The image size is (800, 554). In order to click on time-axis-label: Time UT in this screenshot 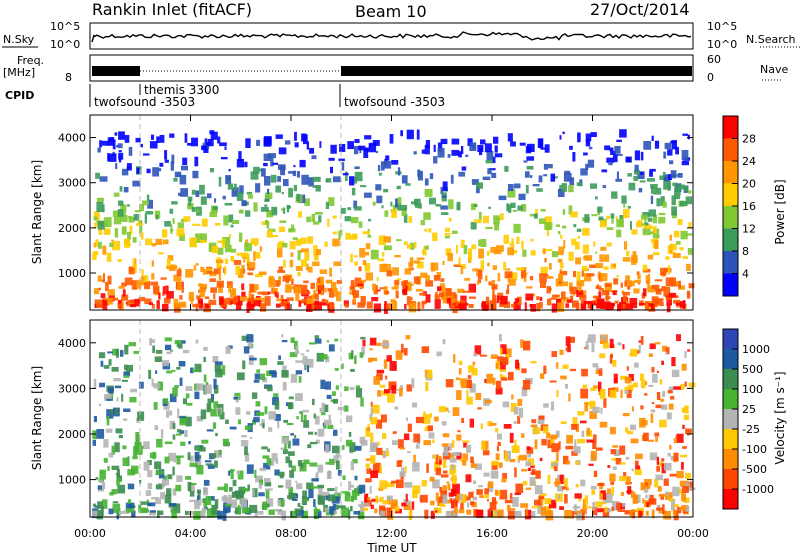, I will do `click(391, 547)`.